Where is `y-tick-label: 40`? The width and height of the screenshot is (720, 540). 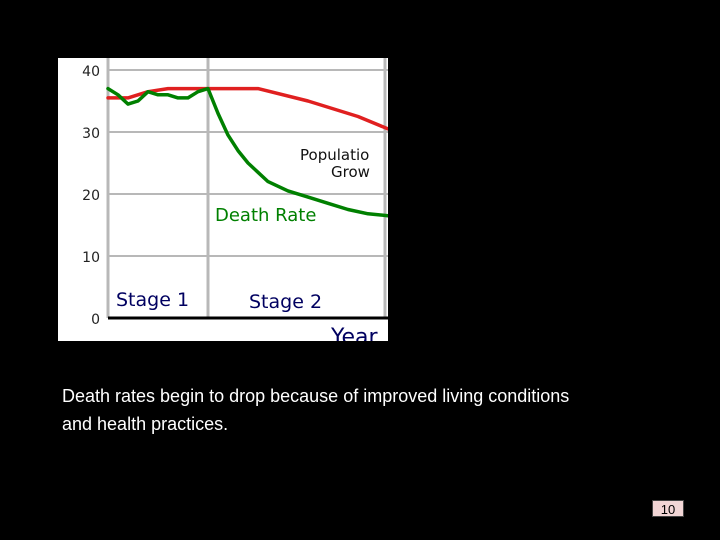 y-tick-label: 40 is located at coordinates (91, 72).